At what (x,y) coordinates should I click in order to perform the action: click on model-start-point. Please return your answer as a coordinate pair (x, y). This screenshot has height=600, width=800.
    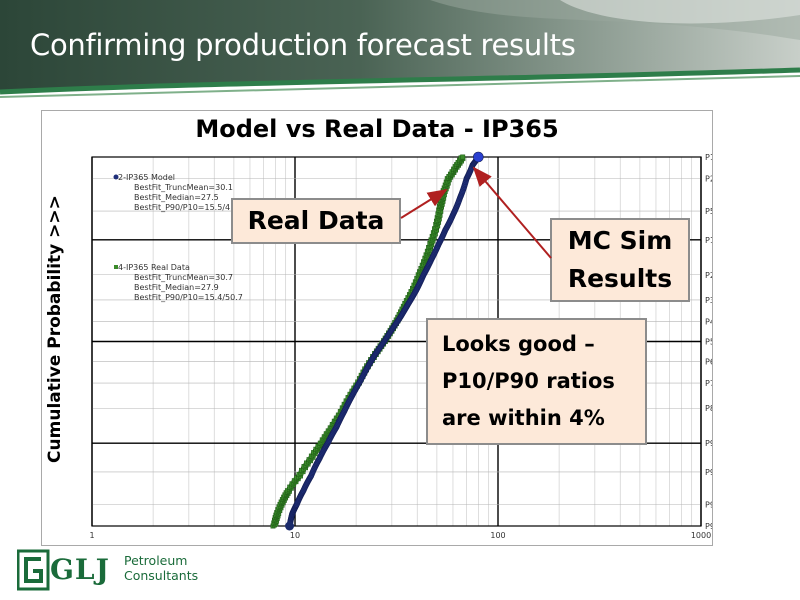
    Looking at the image, I should click on (290, 526).